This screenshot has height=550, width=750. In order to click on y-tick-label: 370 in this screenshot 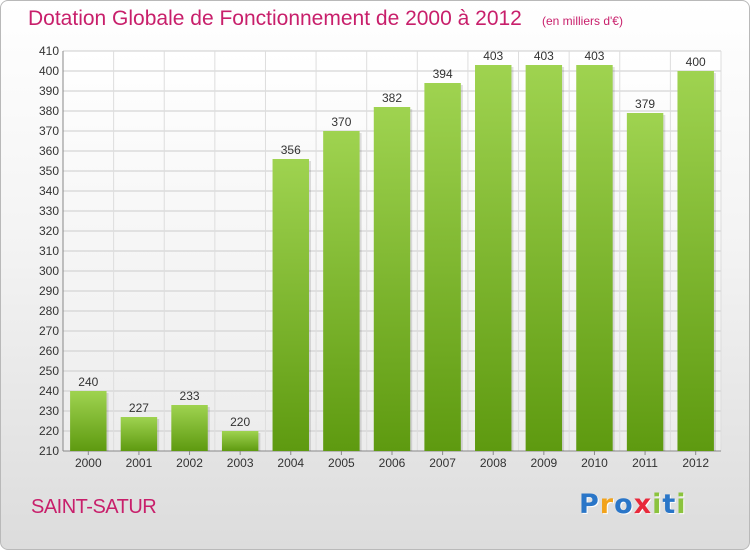, I will do `click(49, 131)`.